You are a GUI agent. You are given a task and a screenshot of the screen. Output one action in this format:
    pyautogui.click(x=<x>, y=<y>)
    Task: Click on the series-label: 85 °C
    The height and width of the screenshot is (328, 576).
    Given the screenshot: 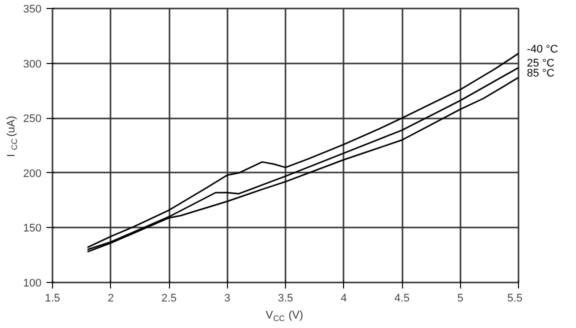 What is the action you would take?
    pyautogui.click(x=540, y=74)
    